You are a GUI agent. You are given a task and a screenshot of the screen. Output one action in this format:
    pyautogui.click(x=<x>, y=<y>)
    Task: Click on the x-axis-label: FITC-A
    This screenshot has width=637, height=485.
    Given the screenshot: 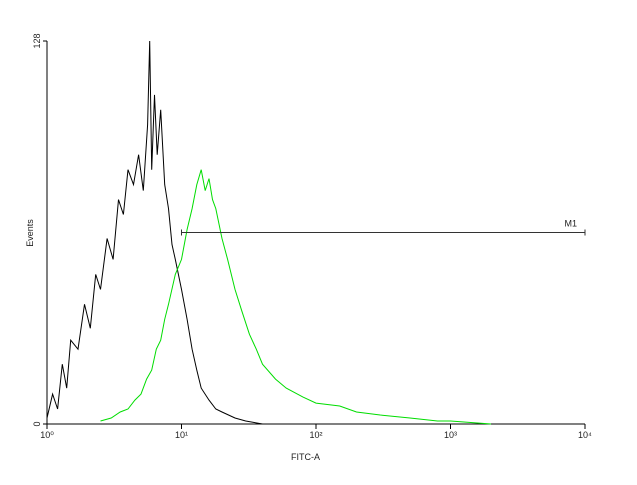 What is the action you would take?
    pyautogui.click(x=305, y=457)
    